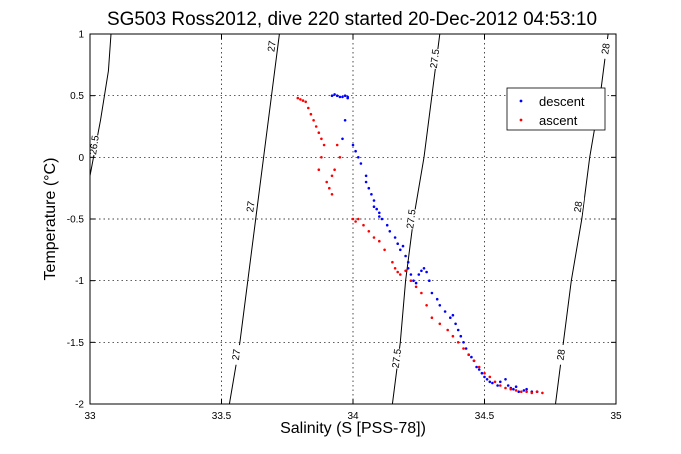  I want to click on x-axis-label: Salinity (S [PSS-78]), so click(353, 428).